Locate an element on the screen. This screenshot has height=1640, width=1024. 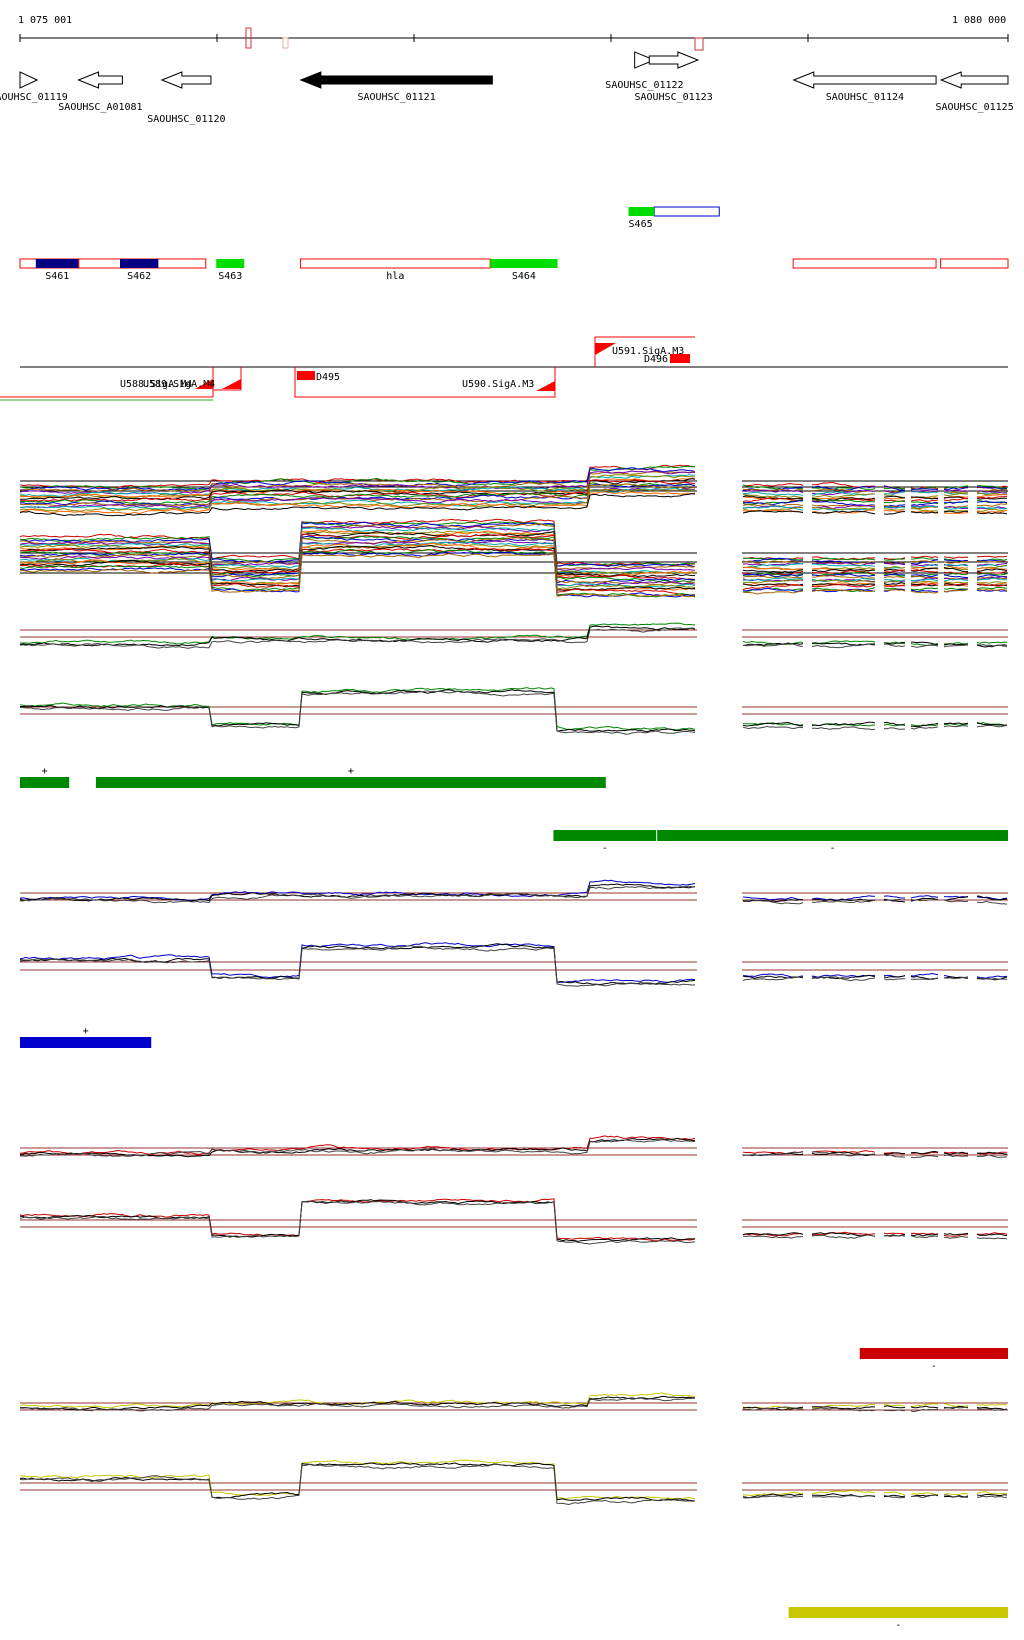
transcript-label-U589: U589.SigA.M4 is located at coordinates (179, 384).